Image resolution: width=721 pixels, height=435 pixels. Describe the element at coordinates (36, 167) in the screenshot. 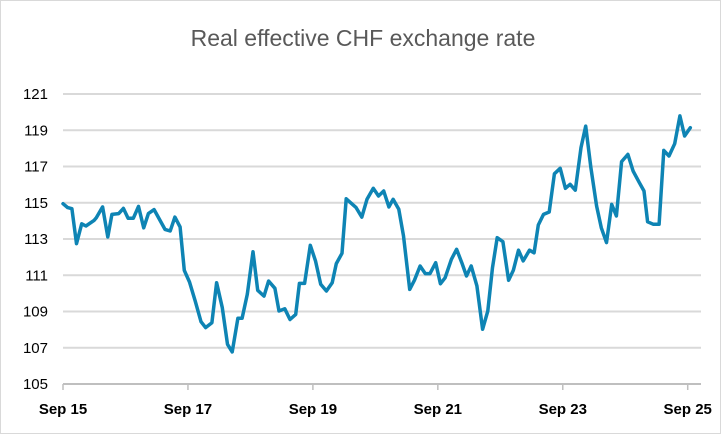

I see `y-tick-label: 117` at that location.